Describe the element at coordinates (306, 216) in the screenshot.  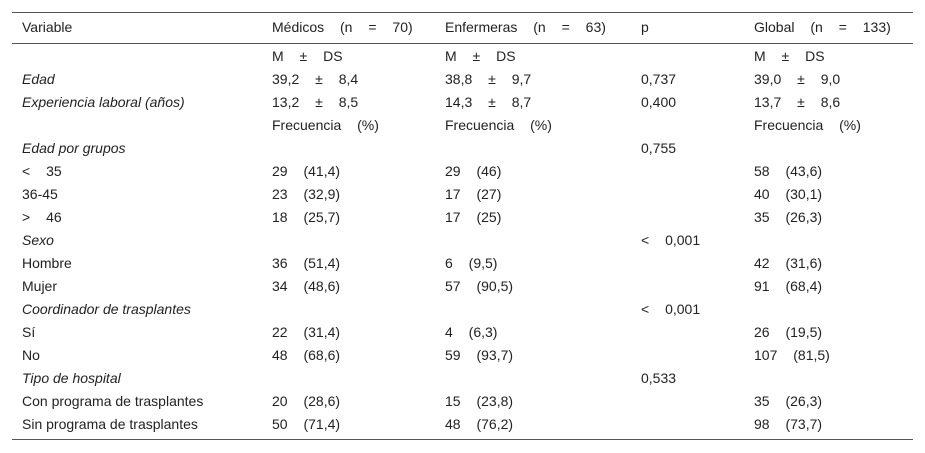
I see `table-cell: 18 (25,7)` at that location.